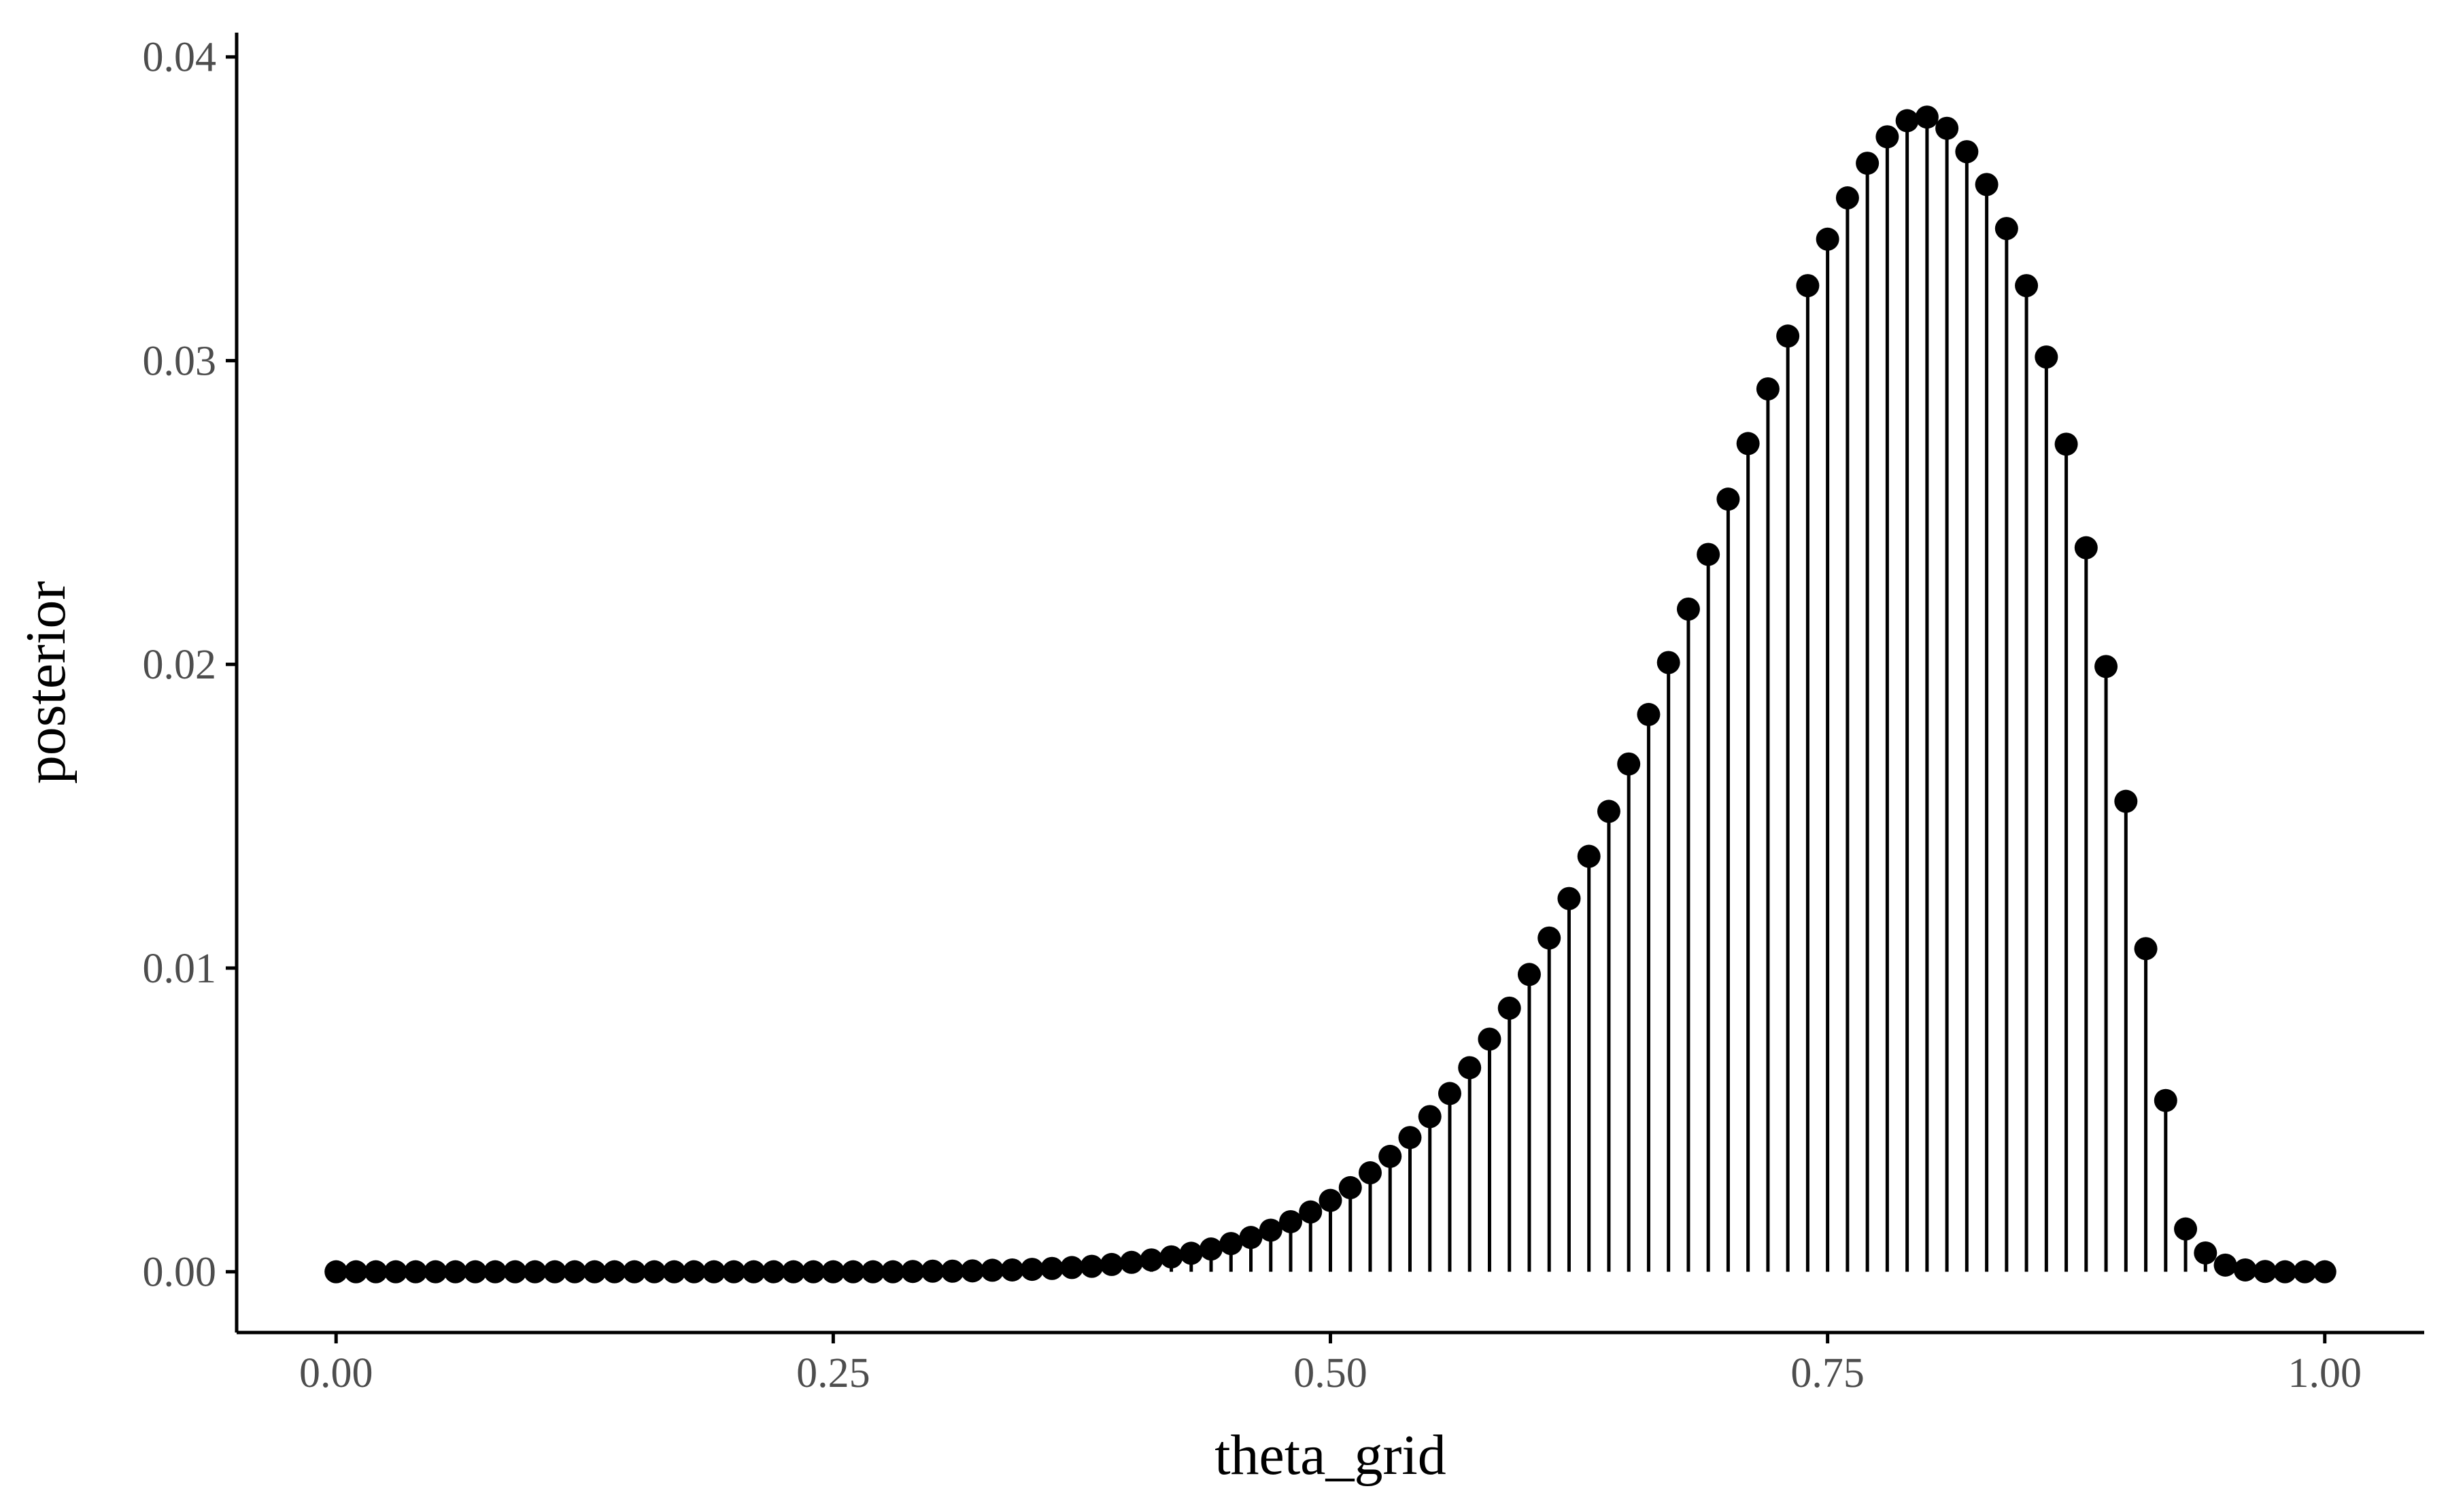 This screenshot has height=1512, width=2448. I want to click on y-tick-label: 0.00, so click(180, 1273).